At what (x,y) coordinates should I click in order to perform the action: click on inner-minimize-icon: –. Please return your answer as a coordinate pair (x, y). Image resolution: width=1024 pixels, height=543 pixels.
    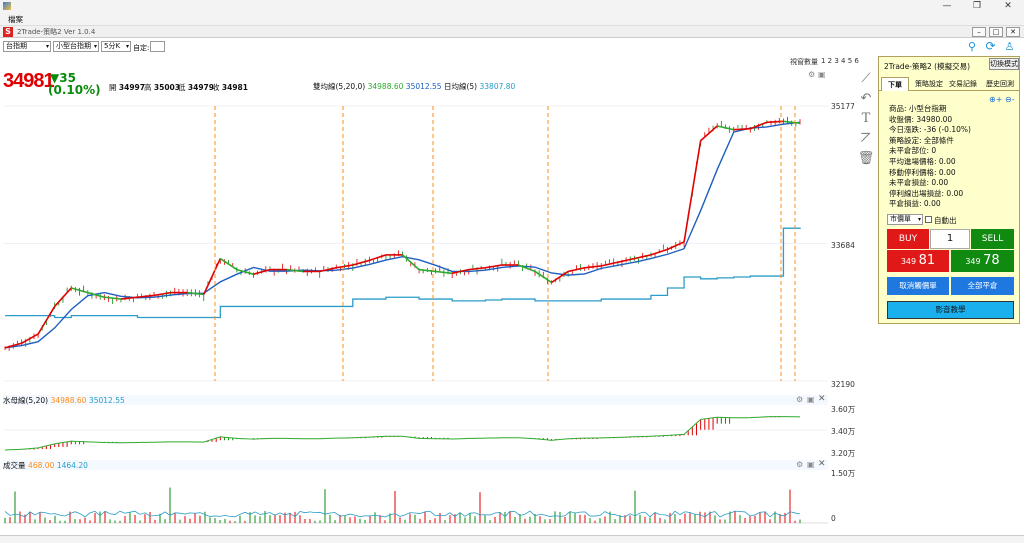
    Looking at the image, I should click on (979, 32).